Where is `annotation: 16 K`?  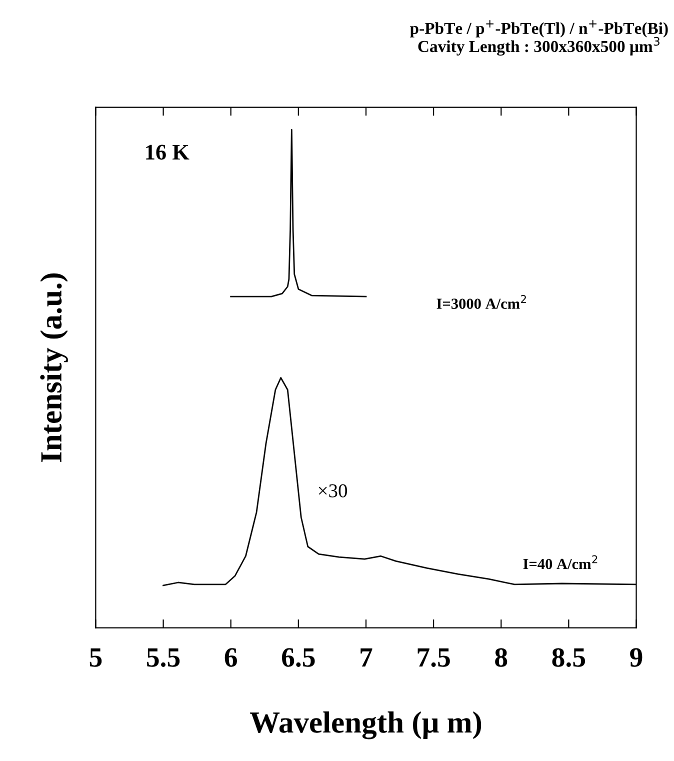 annotation: 16 K is located at coordinates (168, 152).